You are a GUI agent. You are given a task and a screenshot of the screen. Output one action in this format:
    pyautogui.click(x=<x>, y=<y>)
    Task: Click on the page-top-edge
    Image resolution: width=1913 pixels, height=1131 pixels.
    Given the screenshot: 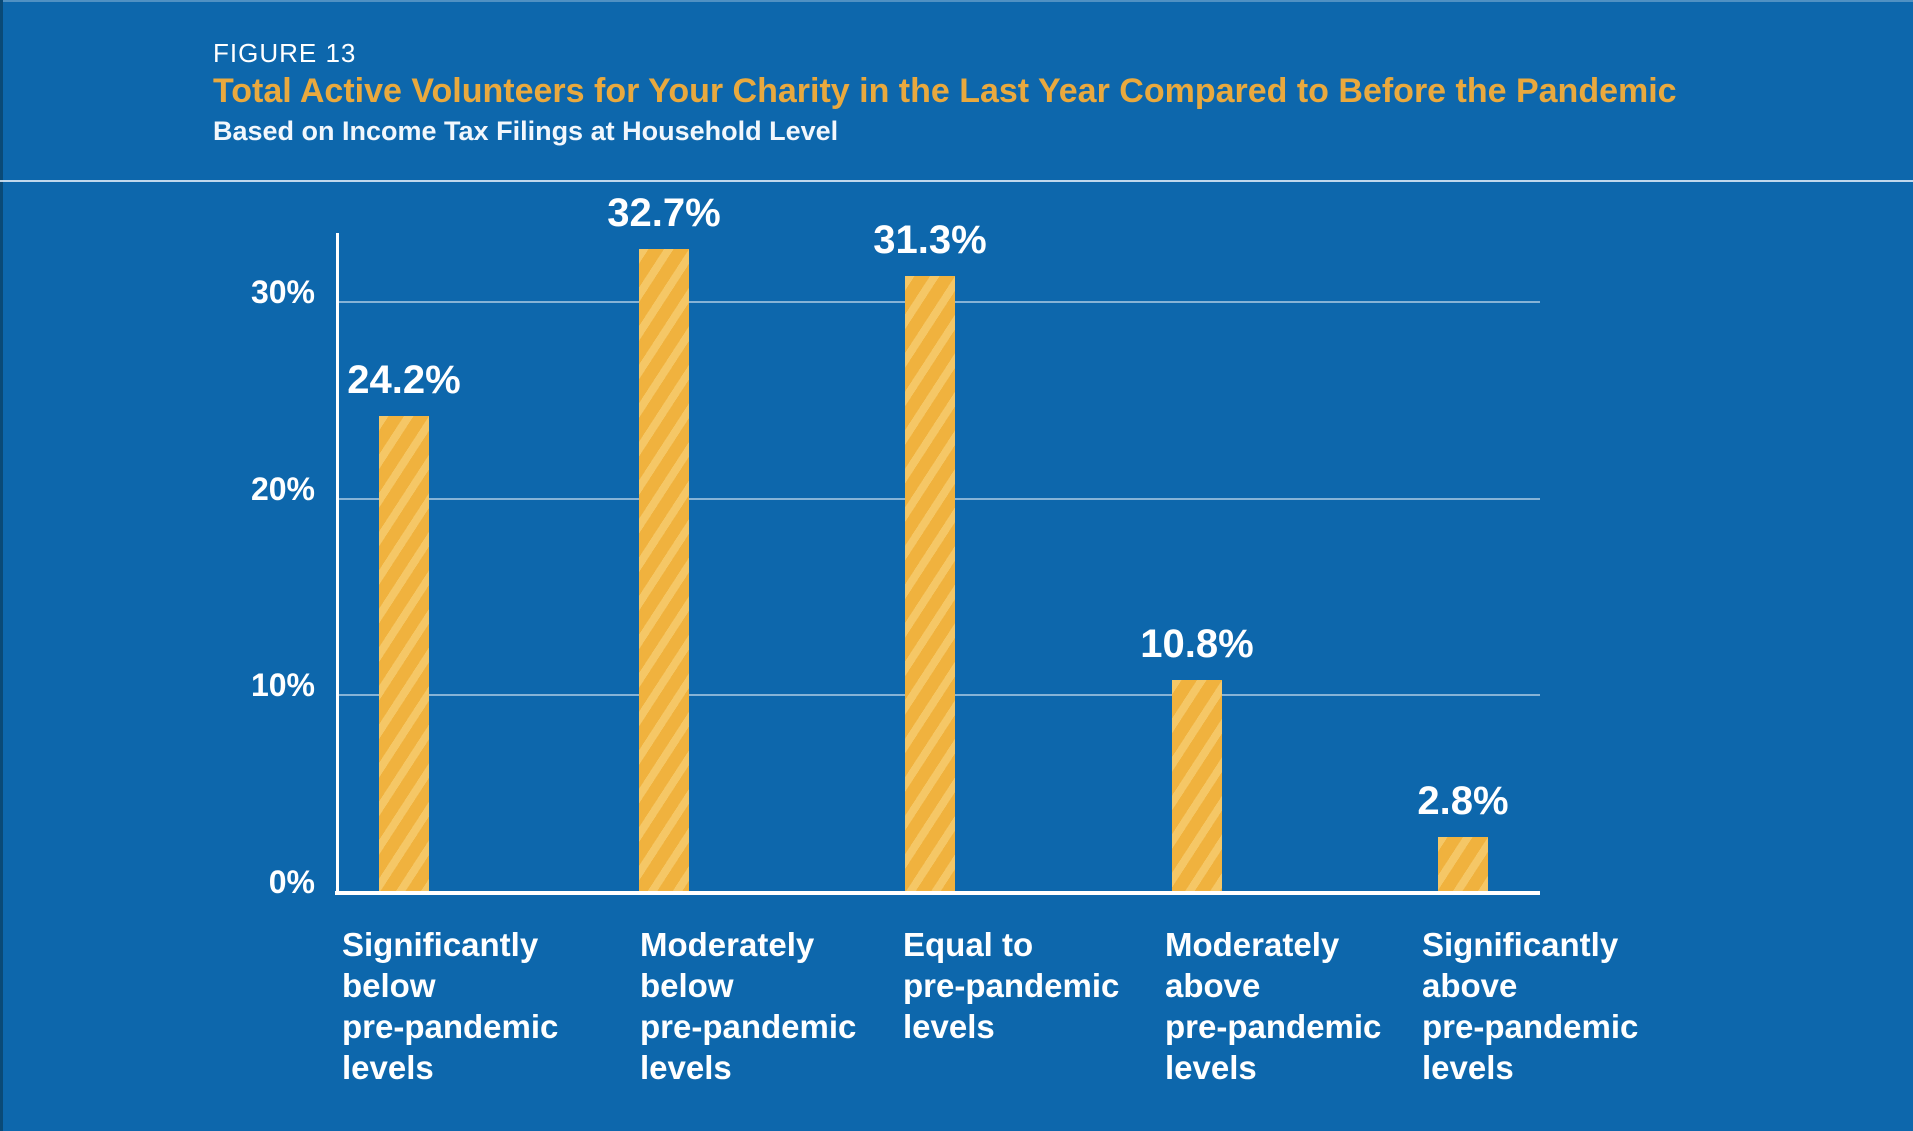 What is the action you would take?
    pyautogui.click(x=958, y=1)
    